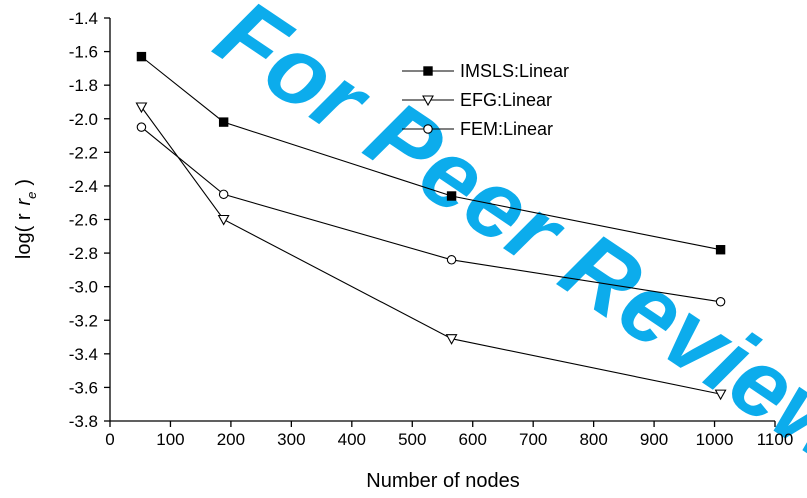 This screenshot has height=498, width=807. What do you see at coordinates (428, 71) in the screenshot?
I see `legend-marker-imsls-linear` at bounding box center [428, 71].